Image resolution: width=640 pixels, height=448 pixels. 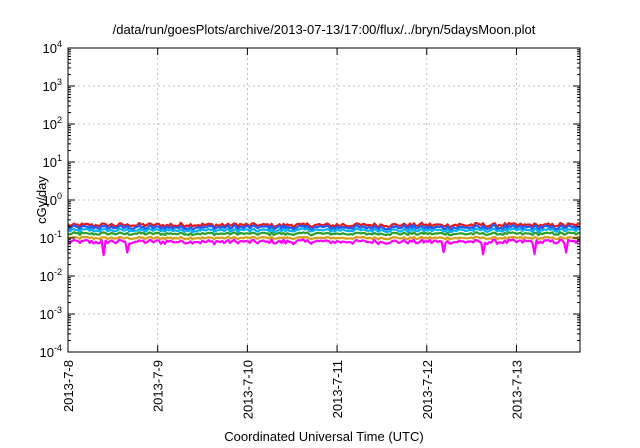 What do you see at coordinates (51, 351) in the screenshot?
I see `y-tick-label: 10⁻⁴` at bounding box center [51, 351].